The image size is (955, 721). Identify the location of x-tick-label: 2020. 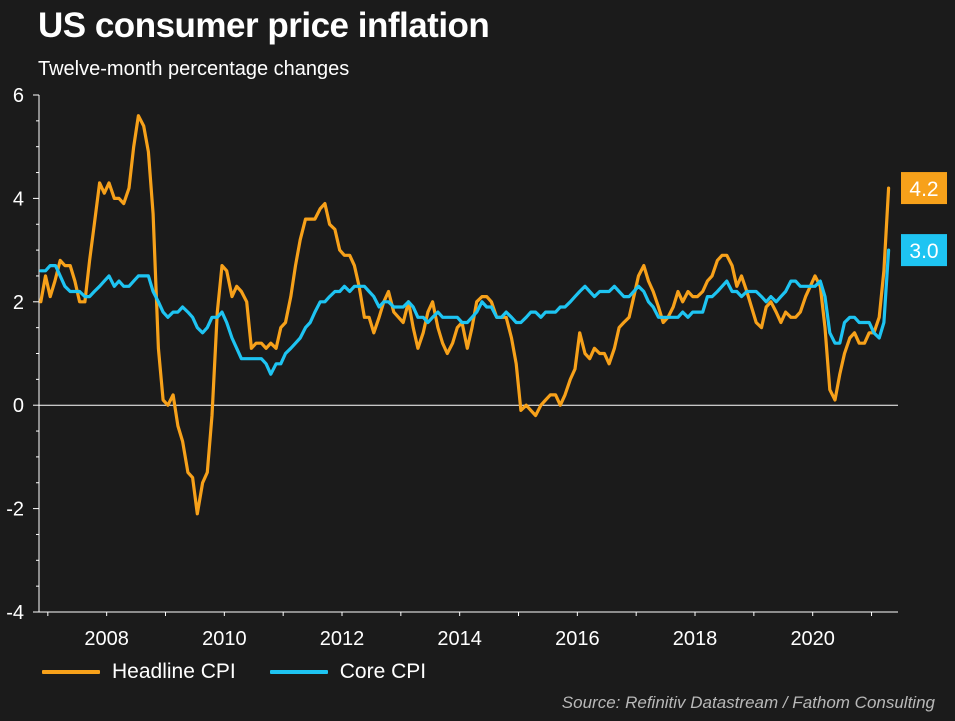
(812, 639).